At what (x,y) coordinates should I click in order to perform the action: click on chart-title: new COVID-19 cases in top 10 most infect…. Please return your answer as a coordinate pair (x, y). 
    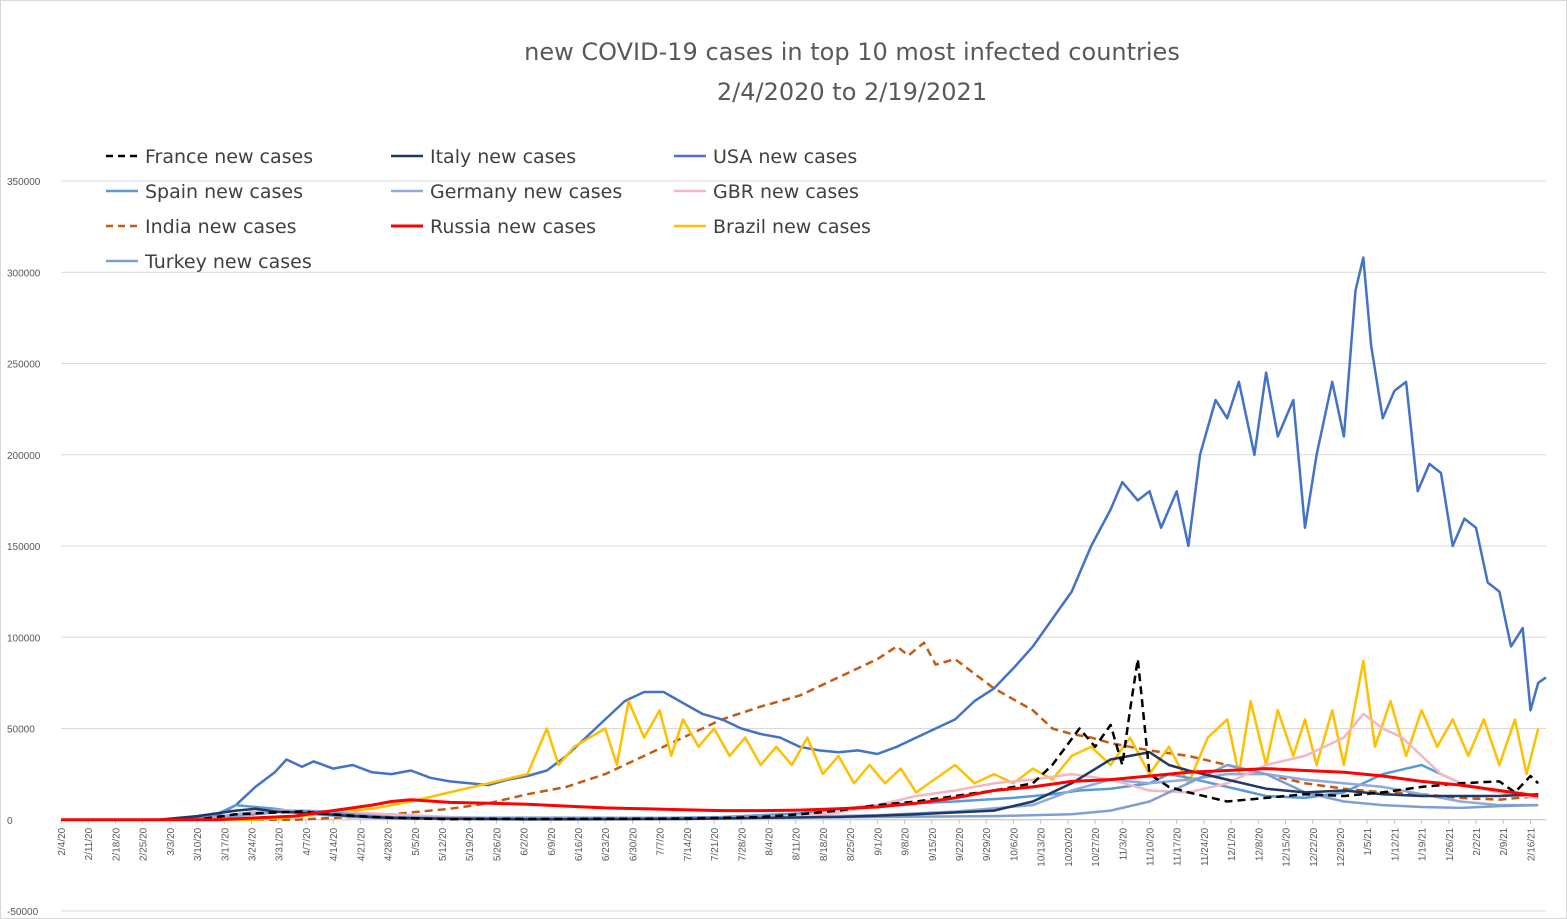
    Looking at the image, I should click on (852, 52).